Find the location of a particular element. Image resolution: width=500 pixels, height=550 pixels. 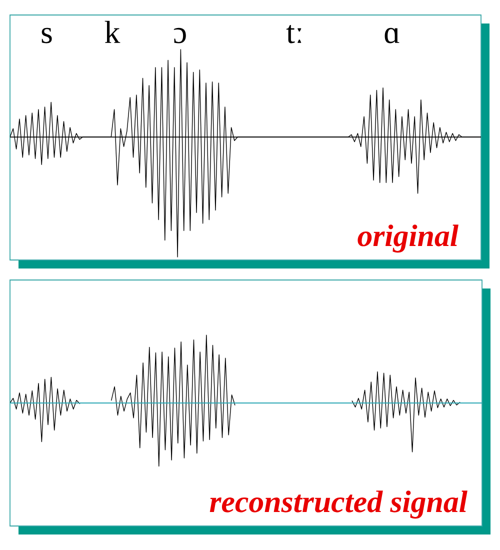

text: ɑ is located at coordinates (392, 36).